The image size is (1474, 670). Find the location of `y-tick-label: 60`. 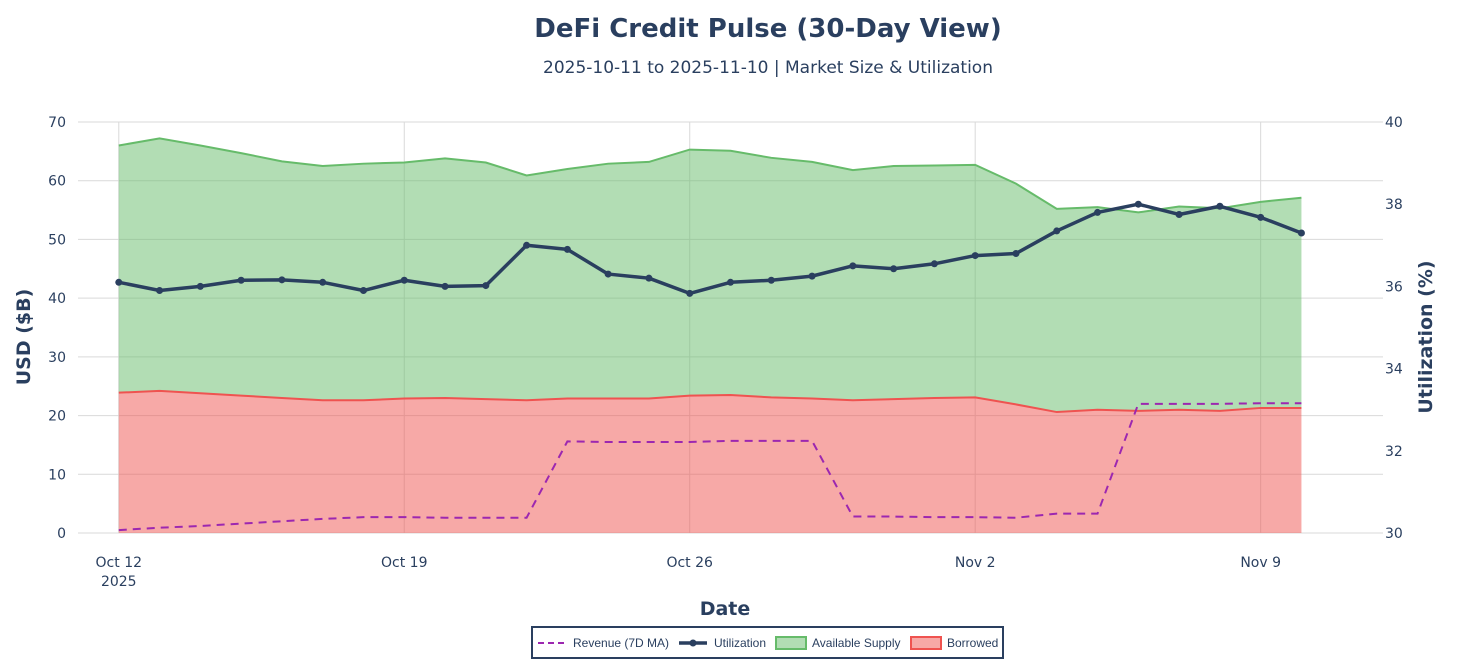

y-tick-label: 60 is located at coordinates (57, 182).